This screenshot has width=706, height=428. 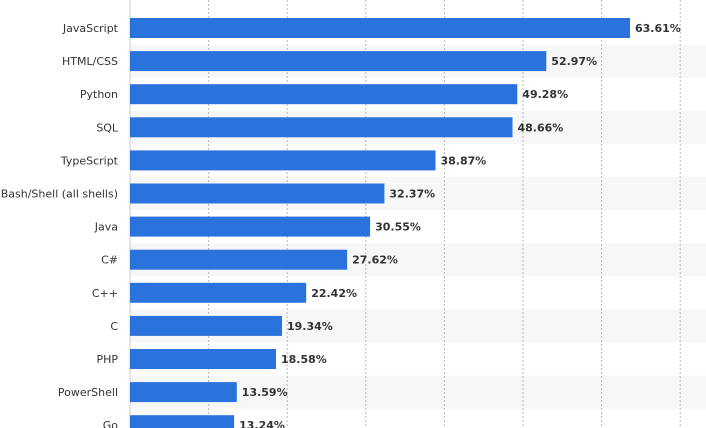 I want to click on value-label: 30.55%, so click(x=398, y=227).